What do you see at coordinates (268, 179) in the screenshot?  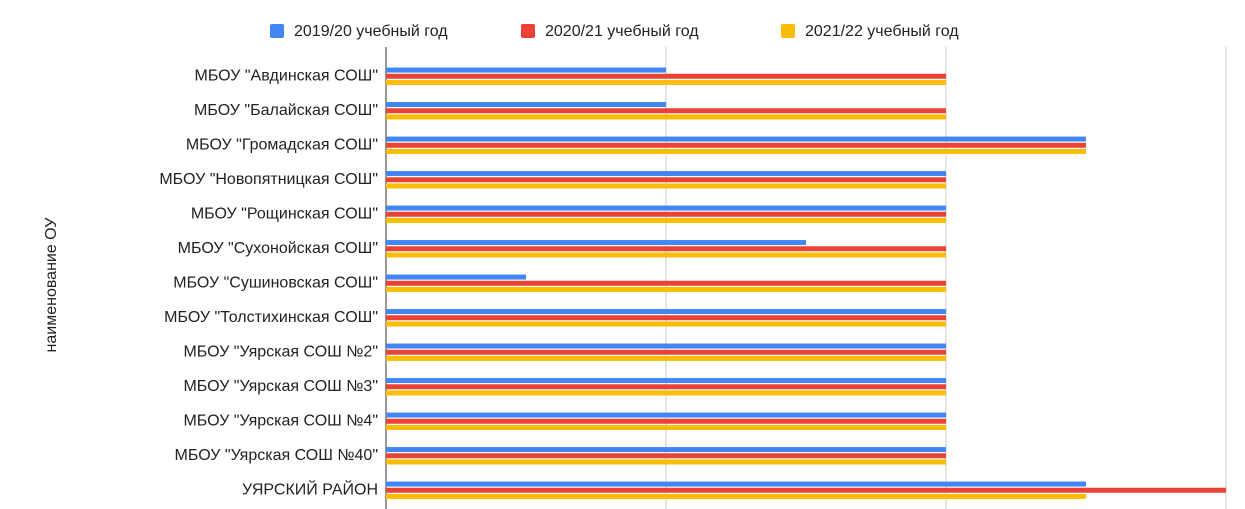 I see `y-tick-label: МБОУ "Новопятницкая СОШ"` at bounding box center [268, 179].